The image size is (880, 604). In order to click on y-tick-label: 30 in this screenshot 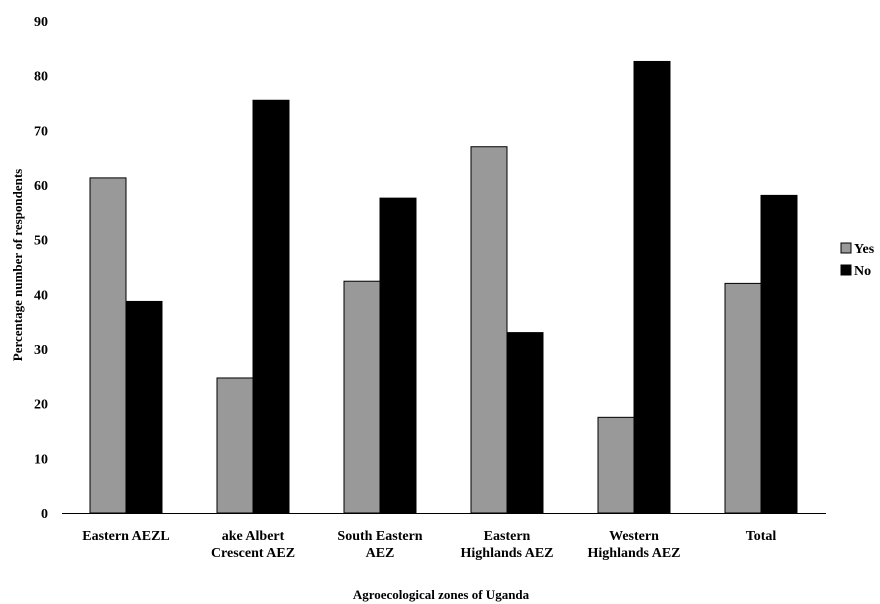, I will do `click(41, 350)`.